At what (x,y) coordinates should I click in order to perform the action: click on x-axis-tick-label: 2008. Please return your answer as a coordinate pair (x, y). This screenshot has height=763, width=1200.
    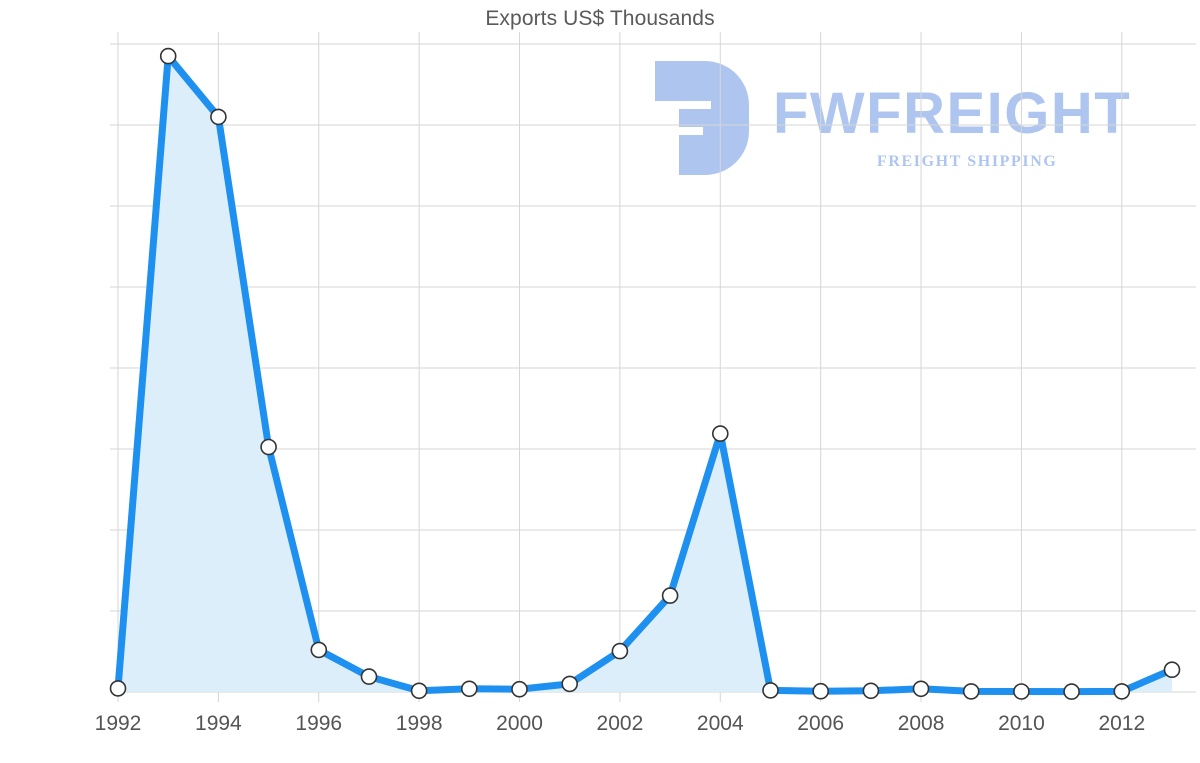
    Looking at the image, I should click on (921, 723).